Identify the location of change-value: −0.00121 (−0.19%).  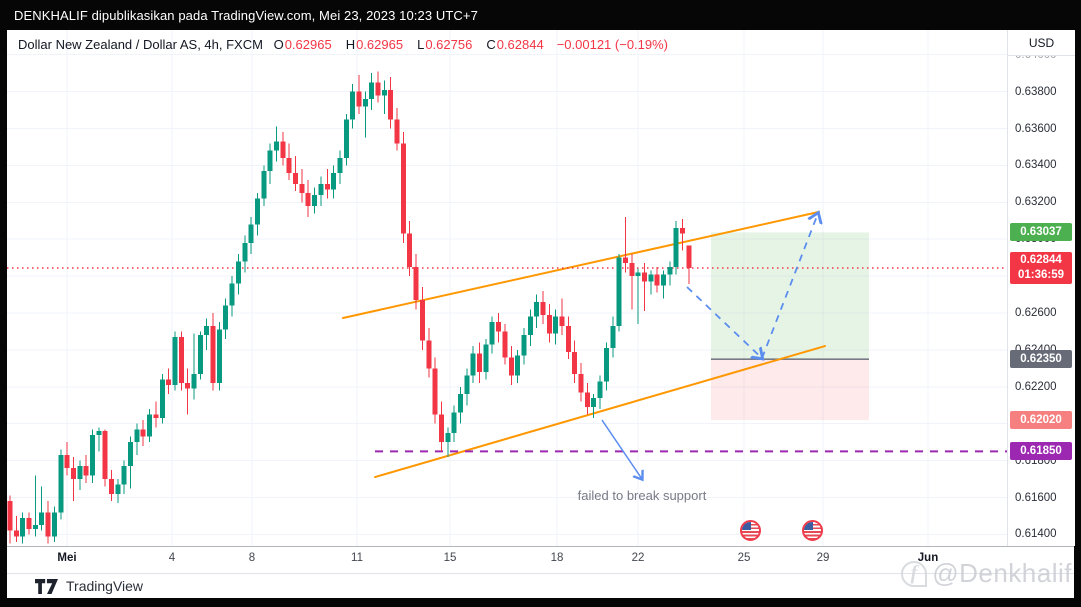
(612, 44).